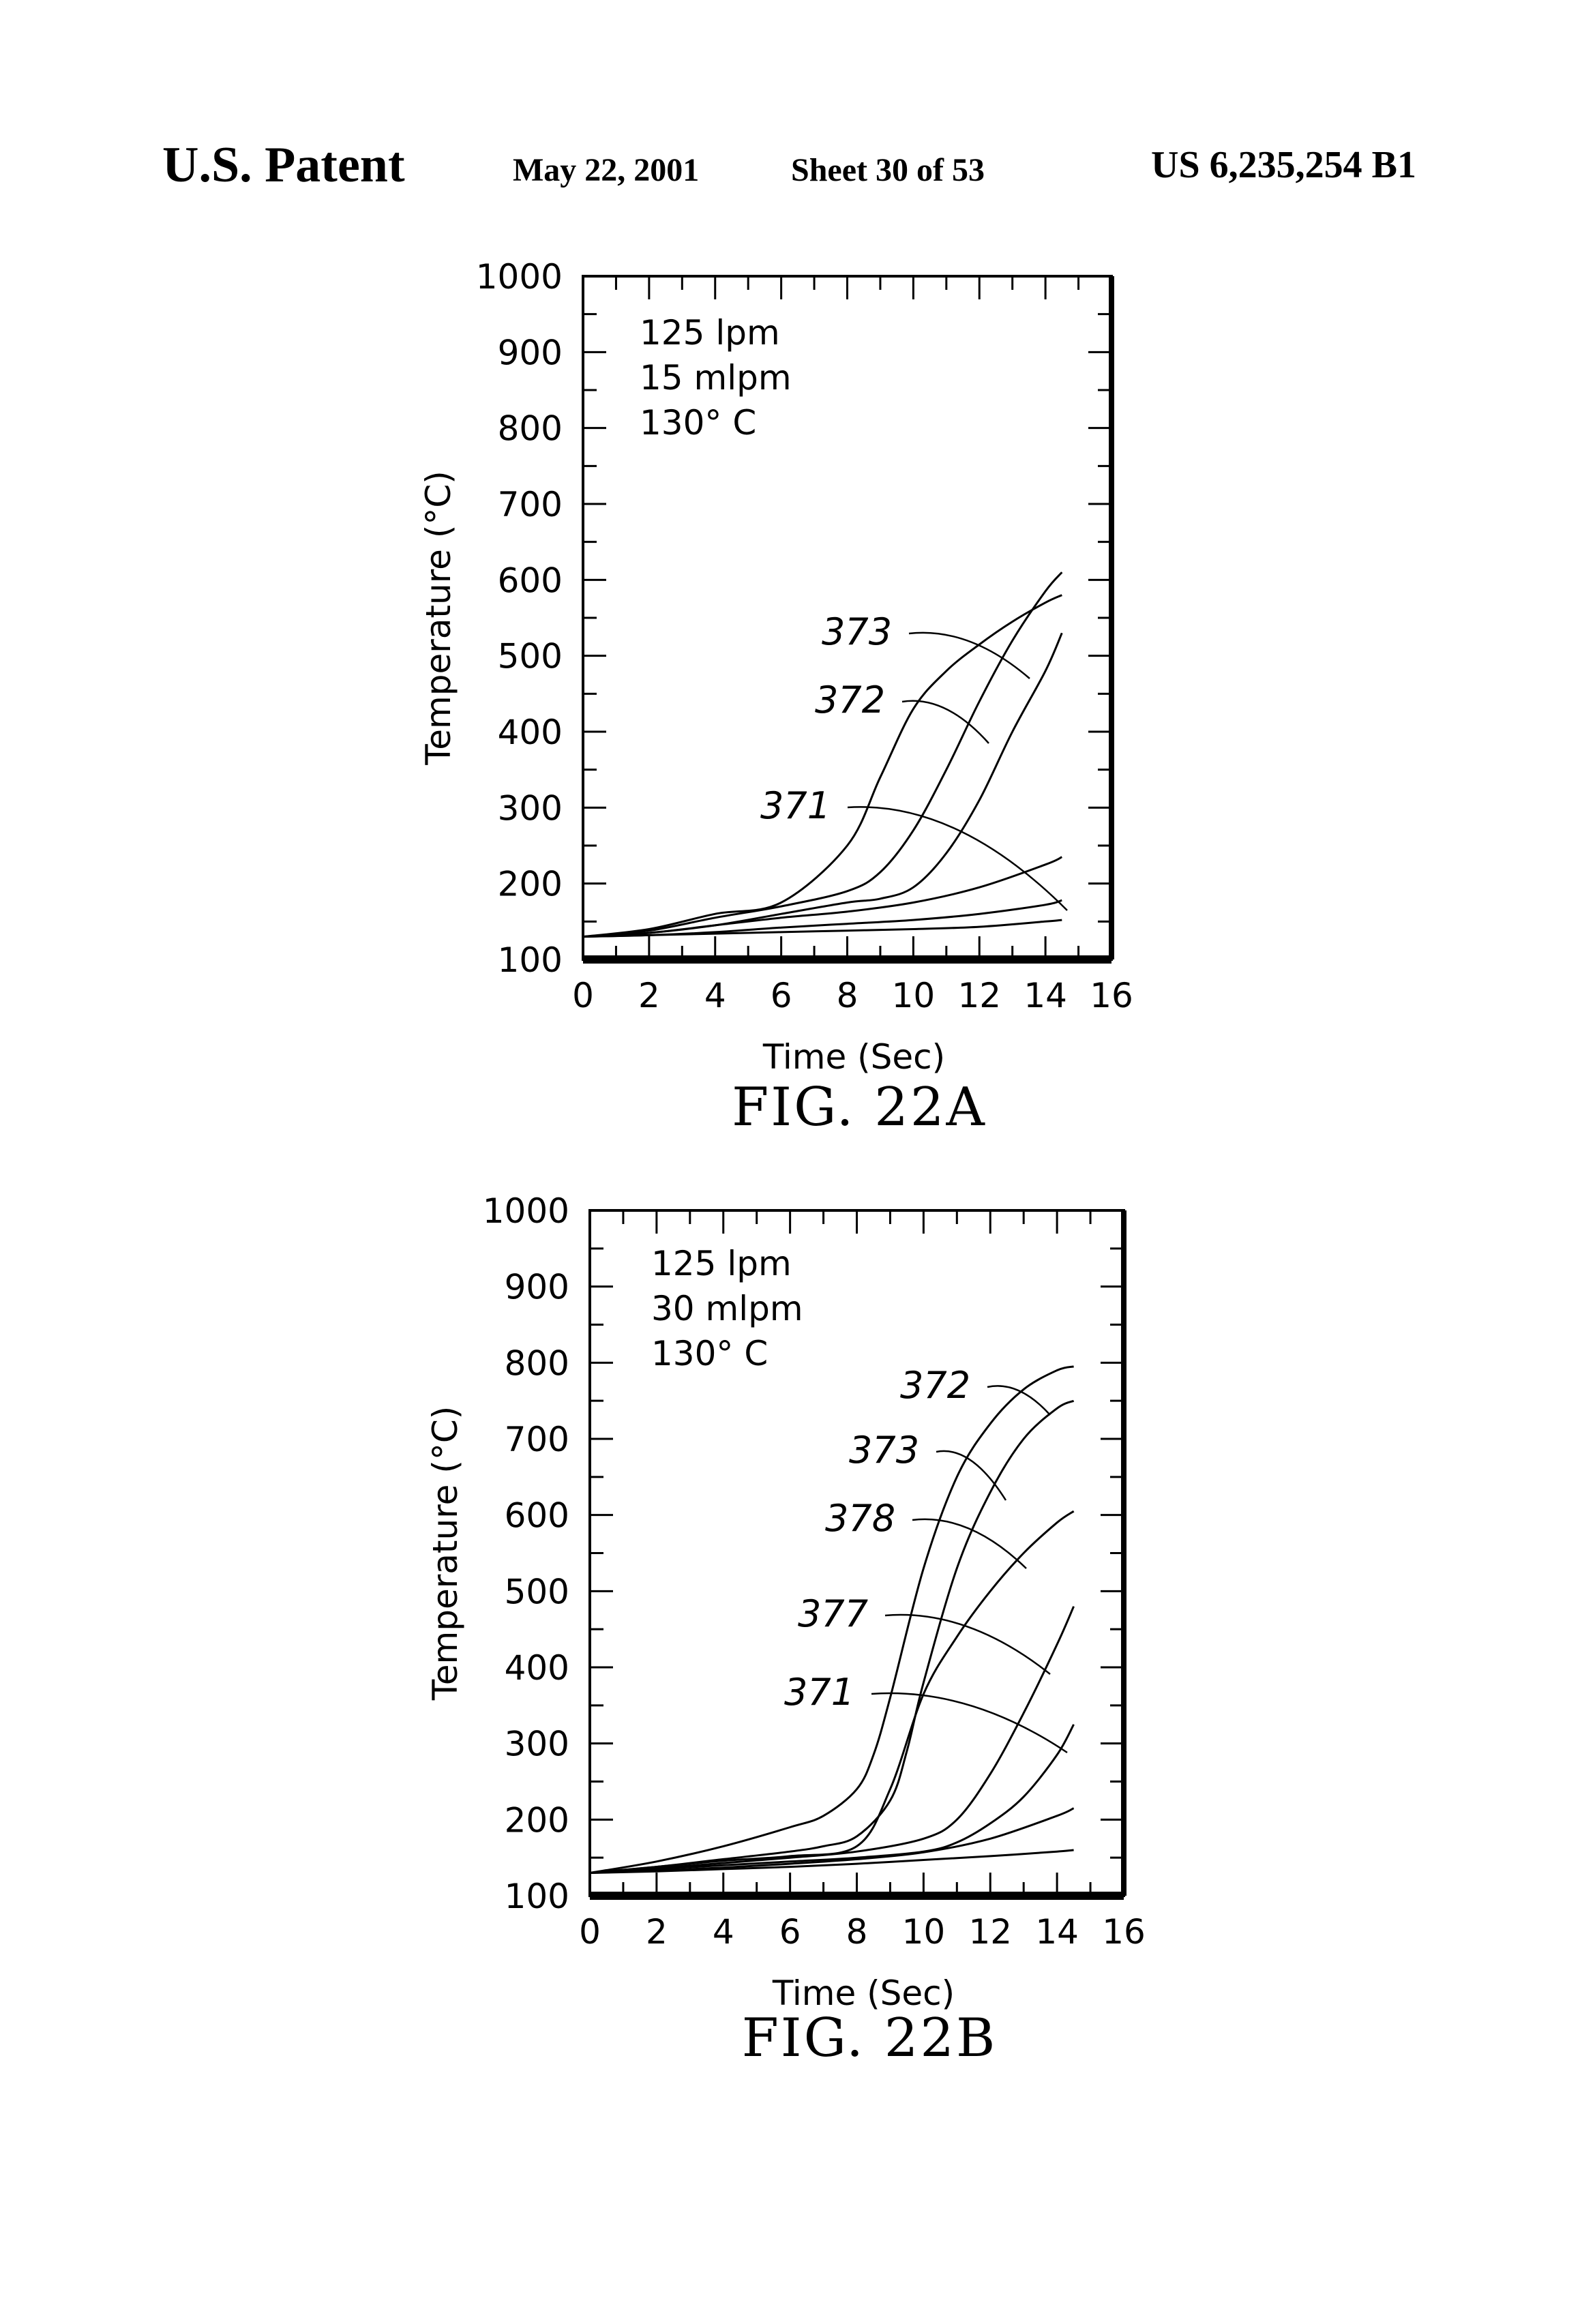 The width and height of the screenshot is (1582, 2324). I want to click on curve-reference-label: 377, so click(833, 1613).